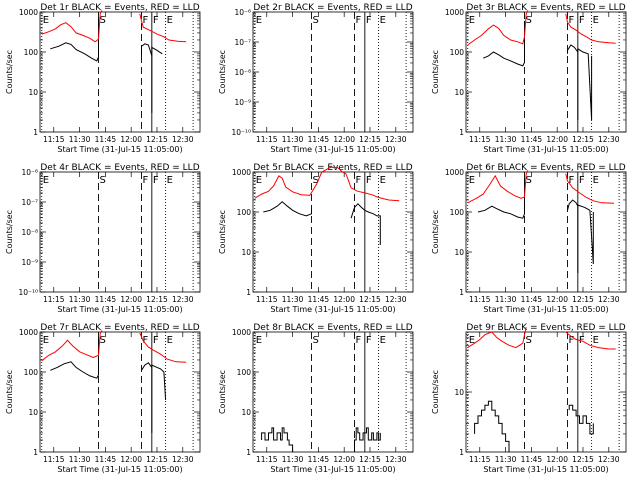 The width and height of the screenshot is (640, 480). What do you see at coordinates (46, 20) in the screenshot?
I see `panel-1-marker-label: E` at bounding box center [46, 20].